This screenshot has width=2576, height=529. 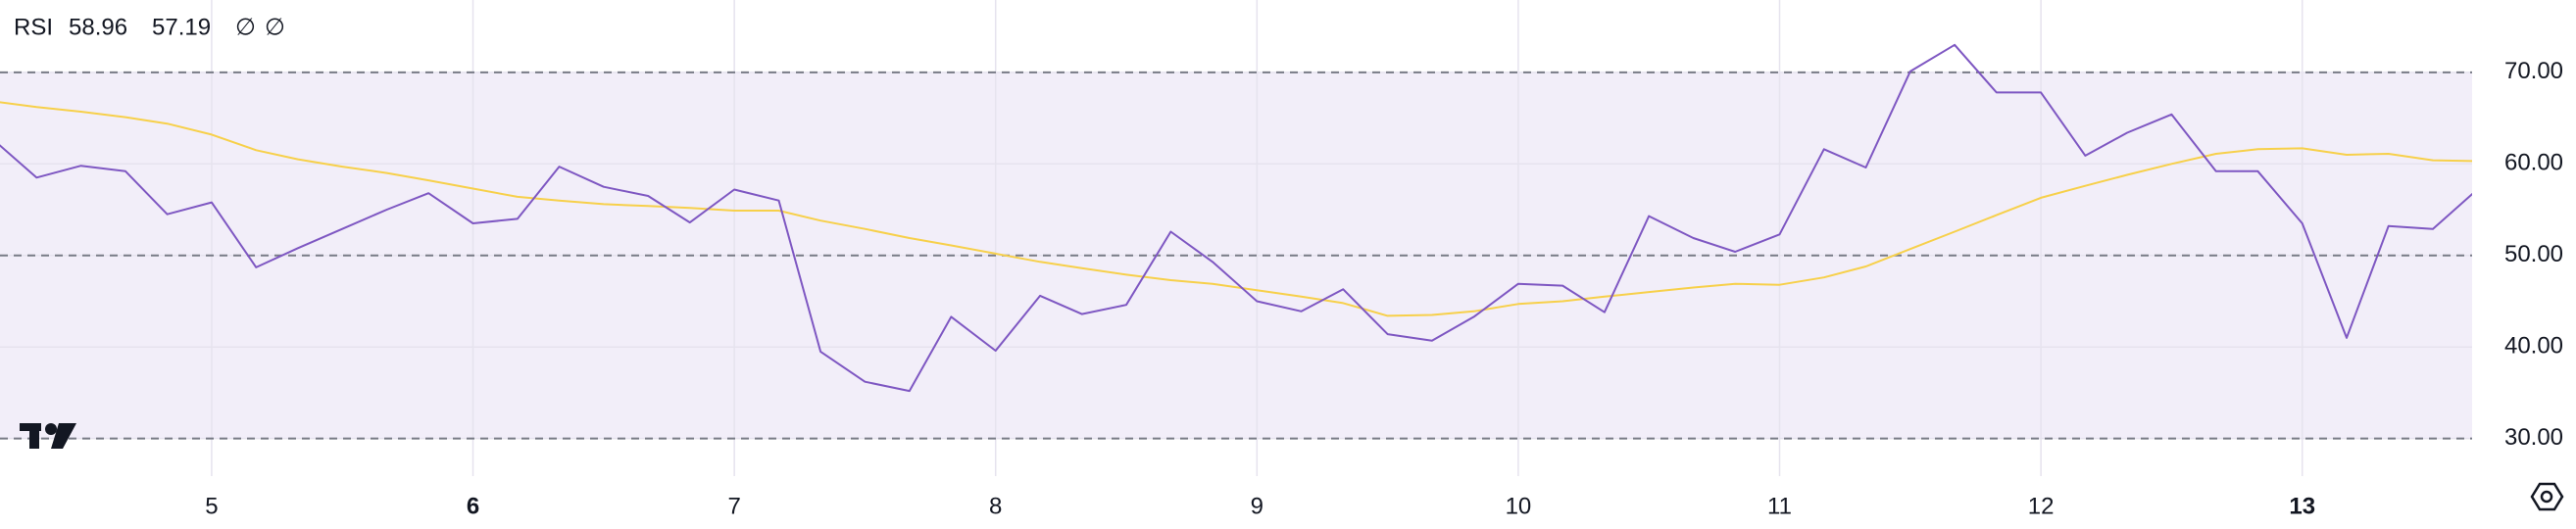 I want to click on y-tick-label: 30.00, so click(x=2533, y=437).